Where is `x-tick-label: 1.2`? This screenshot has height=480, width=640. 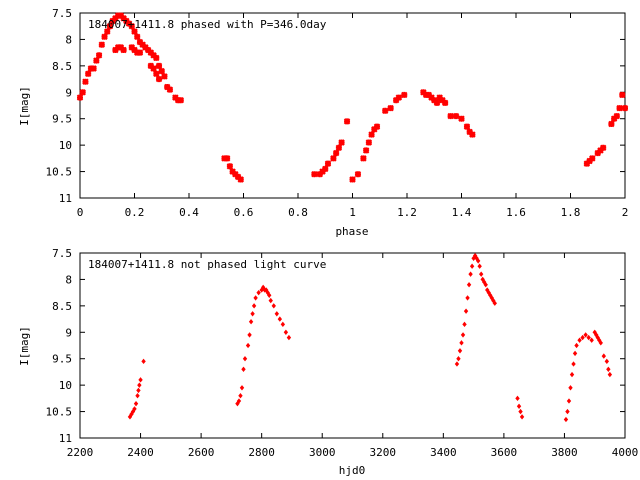 x-tick-label: 1.2 is located at coordinates (407, 212).